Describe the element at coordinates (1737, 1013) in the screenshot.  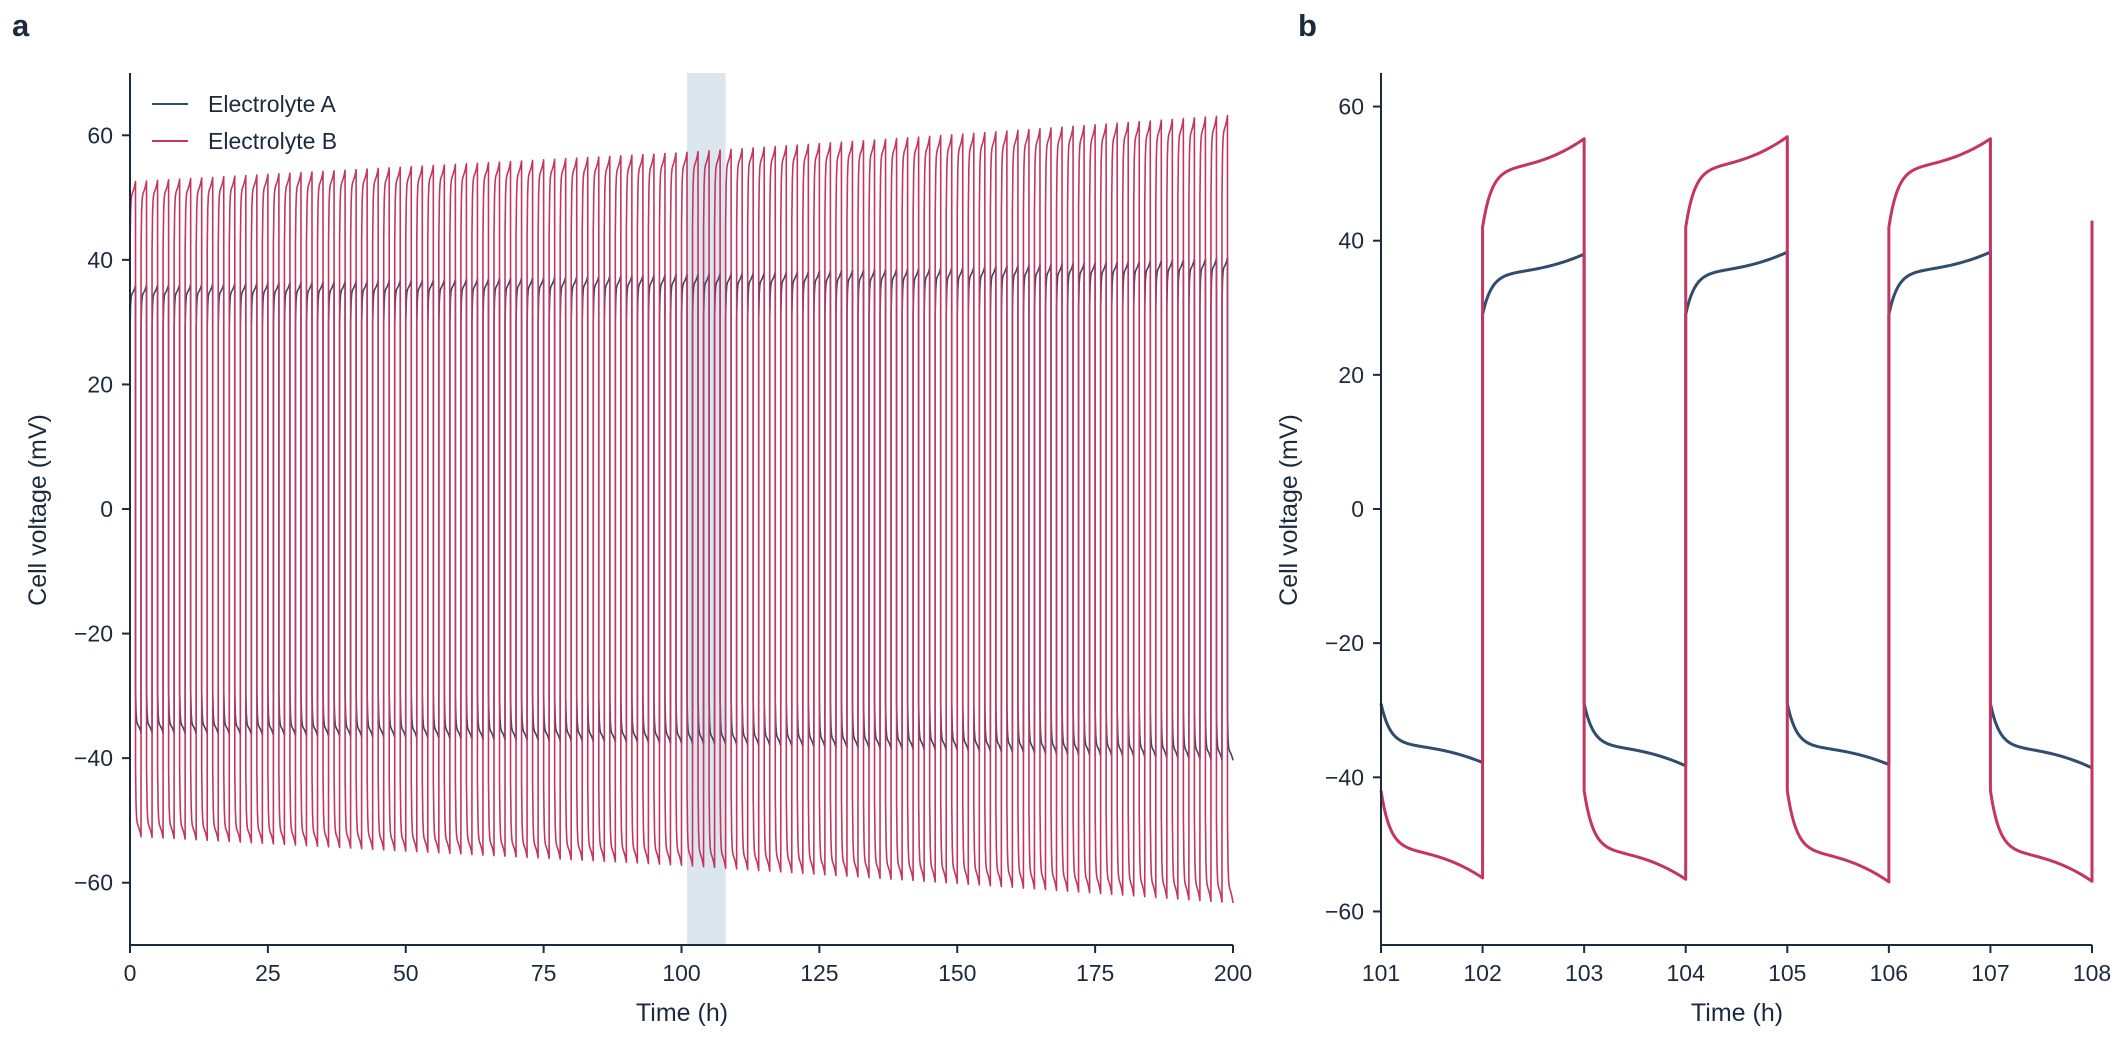
I see `panel-b-x-label: Time (h)` at that location.